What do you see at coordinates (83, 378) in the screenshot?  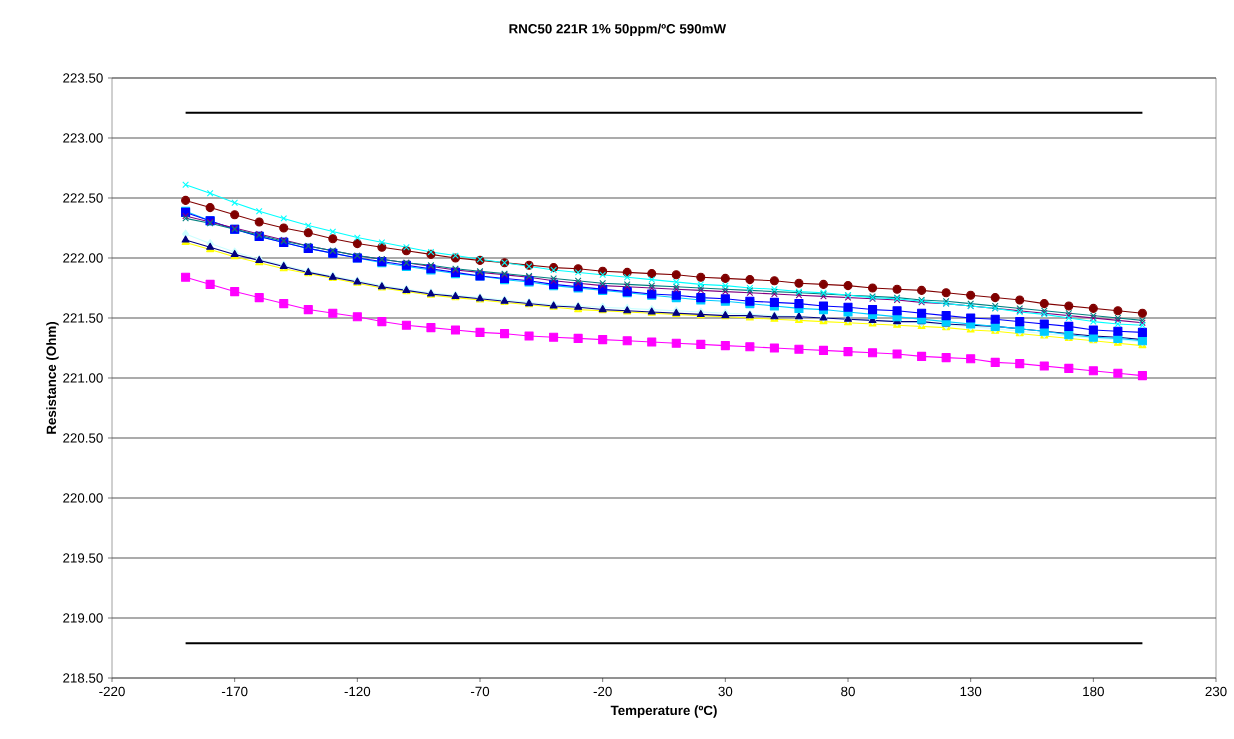 I see `y-tick-label: 221.00` at bounding box center [83, 378].